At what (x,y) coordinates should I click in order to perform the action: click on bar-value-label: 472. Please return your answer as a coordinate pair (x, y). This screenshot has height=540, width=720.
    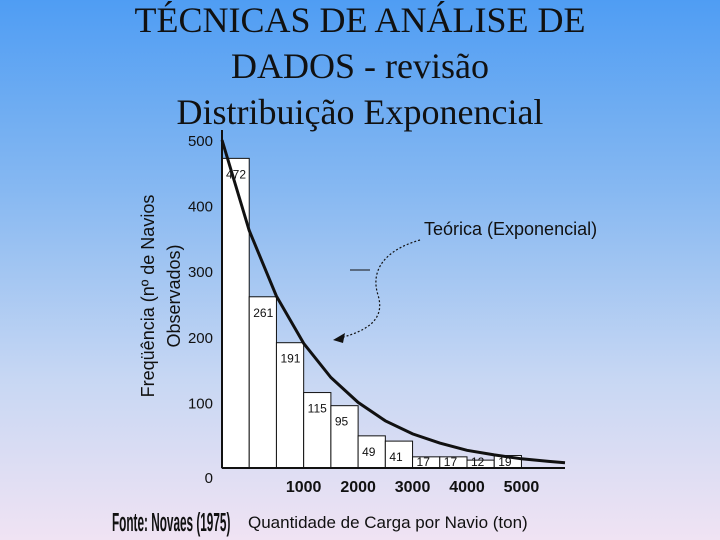
    Looking at the image, I should click on (236, 174).